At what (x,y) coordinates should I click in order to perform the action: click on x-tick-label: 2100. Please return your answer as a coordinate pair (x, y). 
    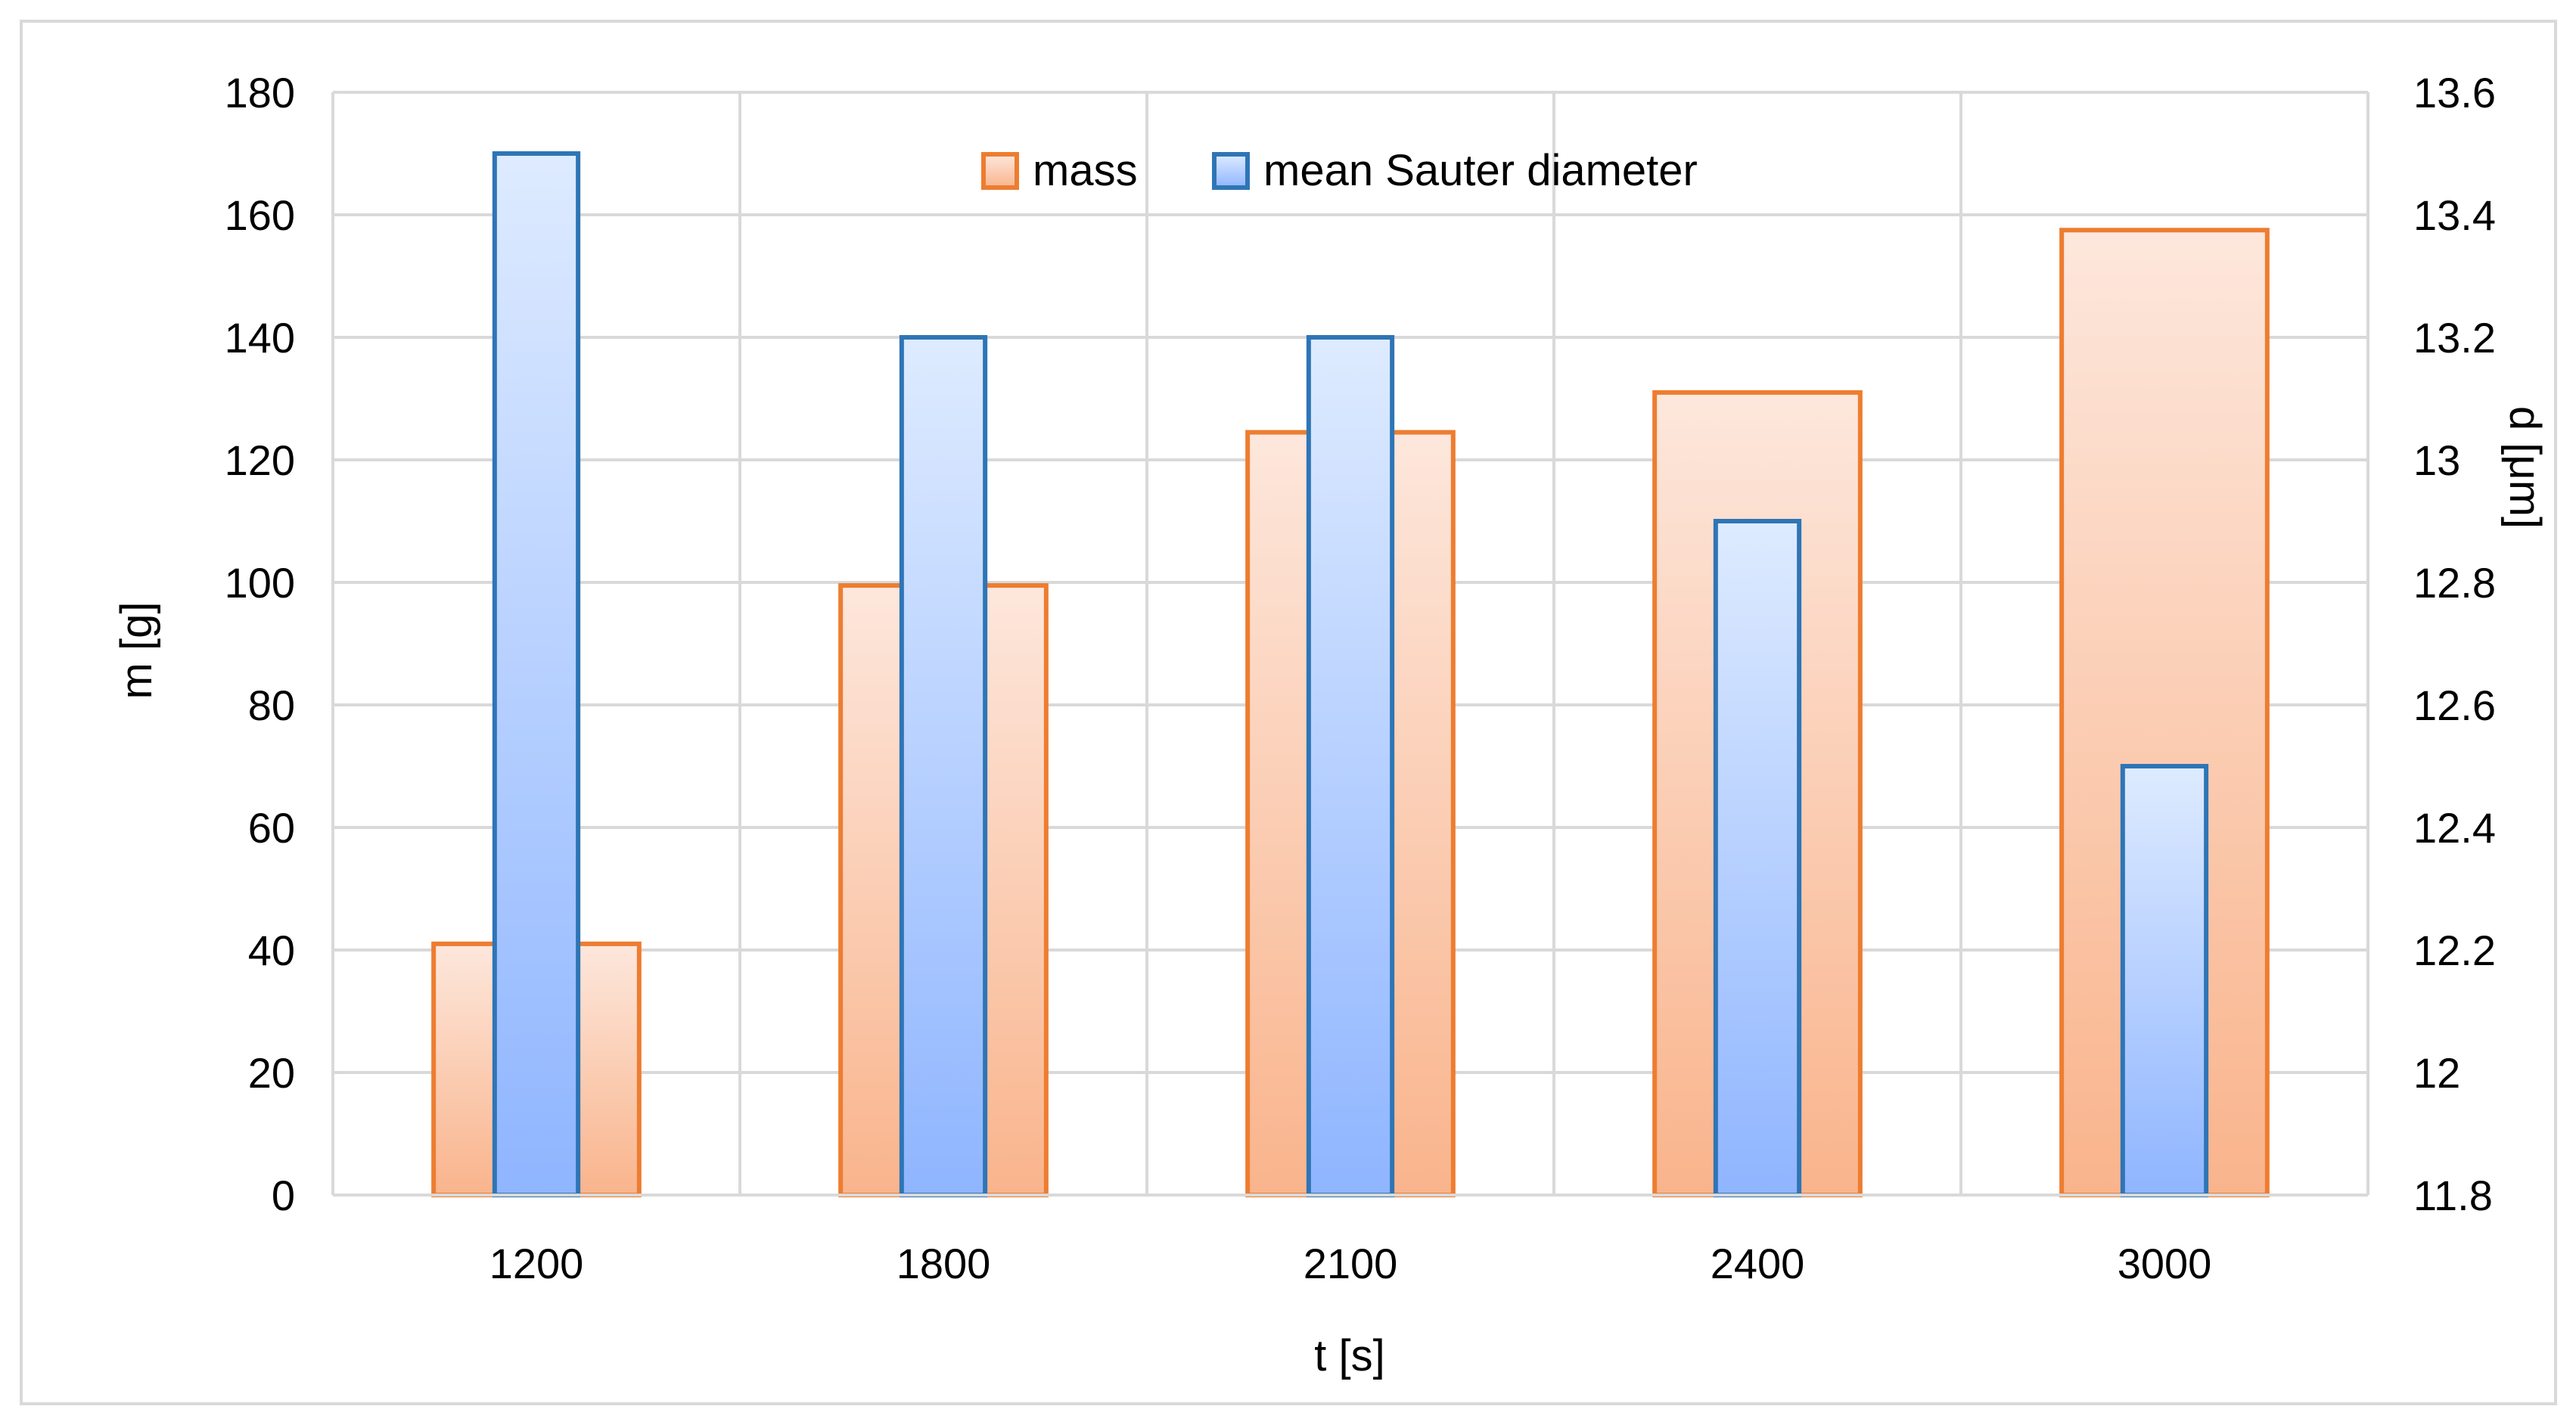
    Looking at the image, I should click on (1351, 1263).